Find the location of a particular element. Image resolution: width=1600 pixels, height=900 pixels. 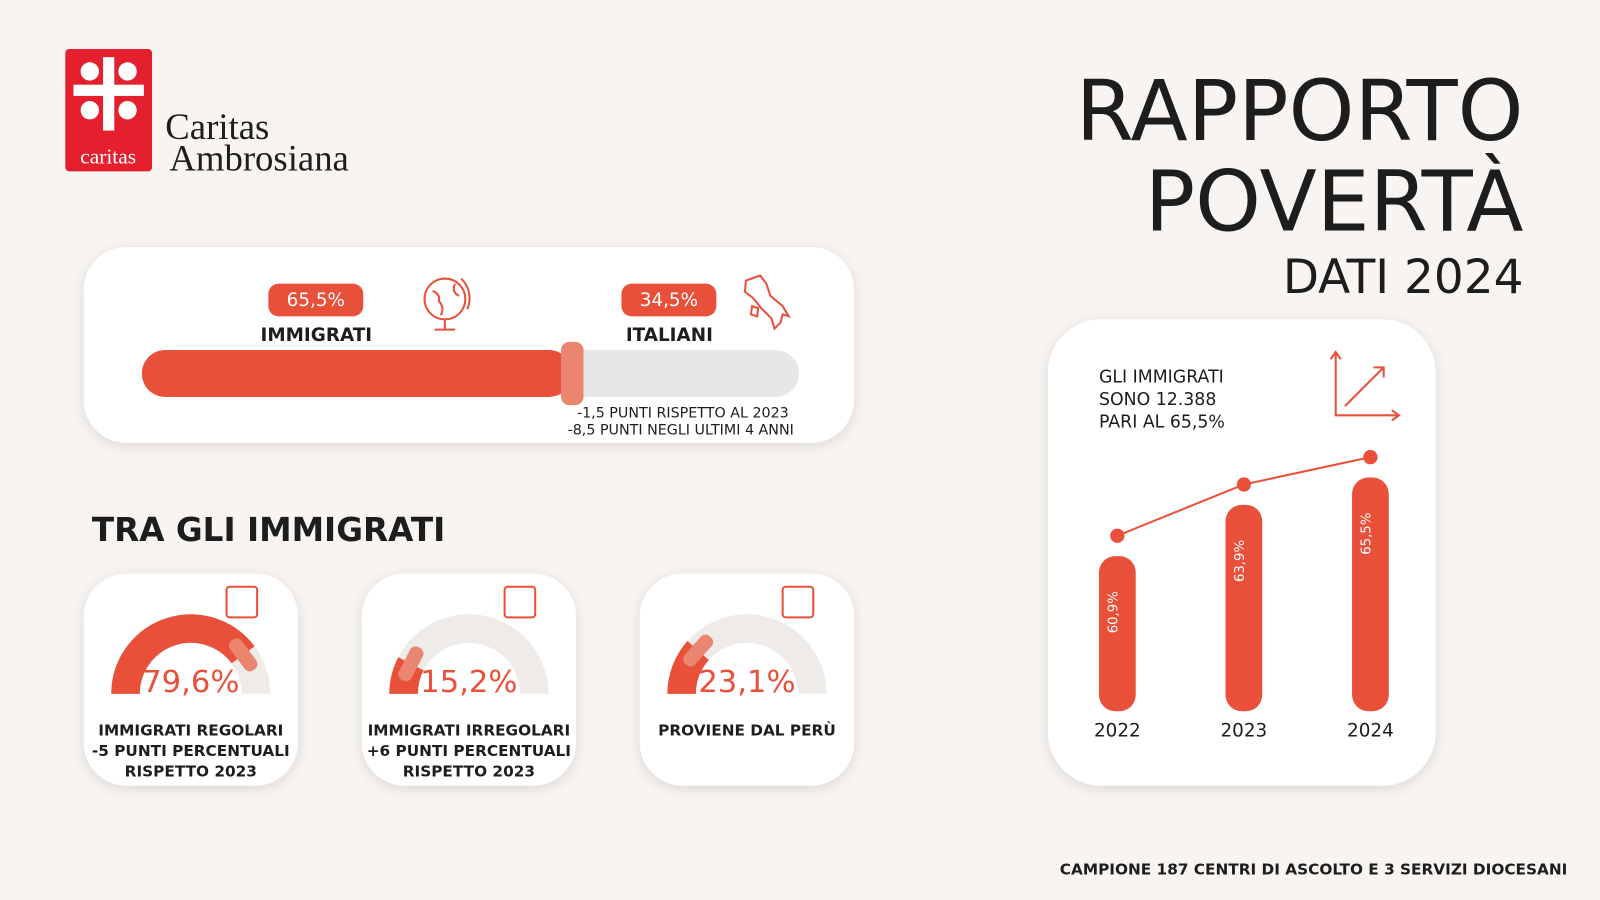

note: PARI AL 65,5% is located at coordinates (1162, 423).